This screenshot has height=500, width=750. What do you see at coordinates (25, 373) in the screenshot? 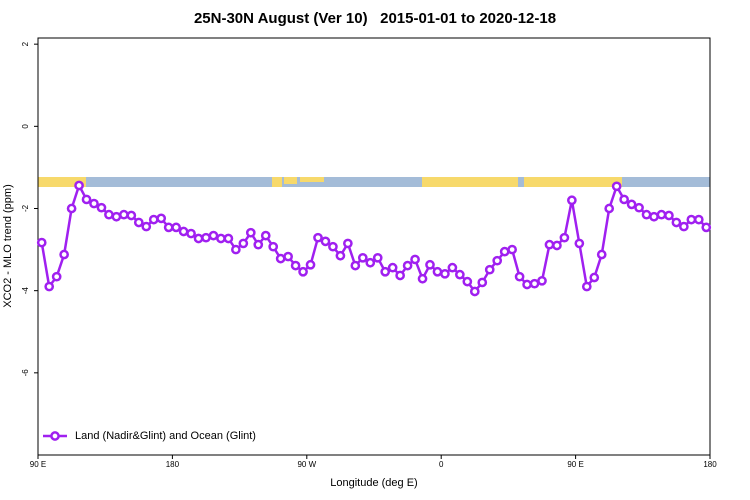
I see `y-tick-label: -6` at bounding box center [25, 373].